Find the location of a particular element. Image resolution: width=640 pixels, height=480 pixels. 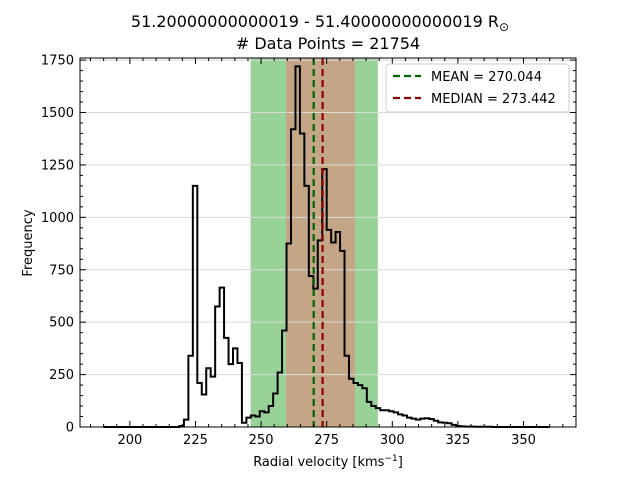

x-tick-label: 200 is located at coordinates (129, 440).